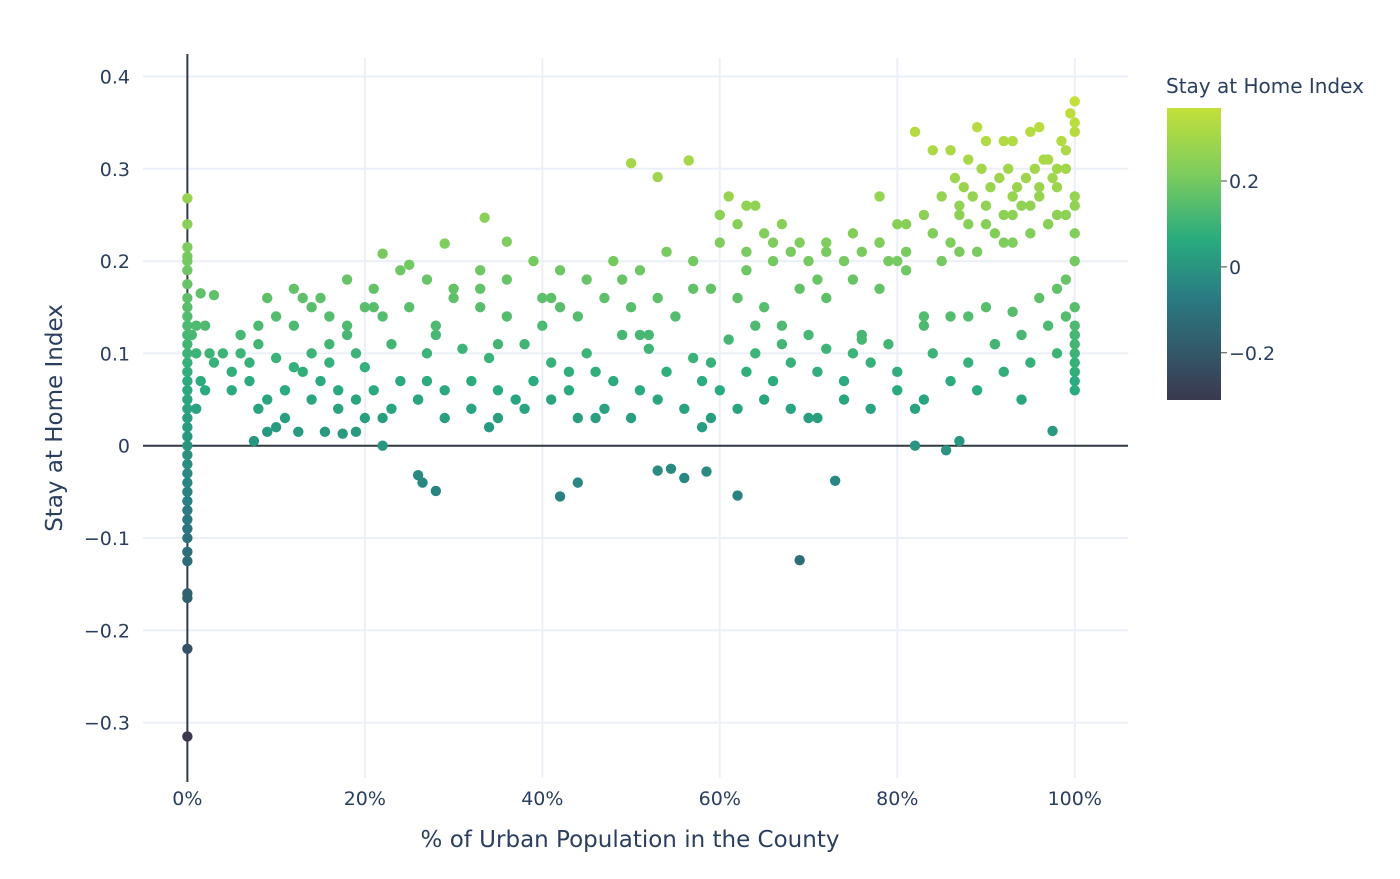 Image resolution: width=1400 pixels, height=879 pixels. Describe the element at coordinates (55, 418) in the screenshot. I see `y-axis-title: Stay at Home Index` at that location.